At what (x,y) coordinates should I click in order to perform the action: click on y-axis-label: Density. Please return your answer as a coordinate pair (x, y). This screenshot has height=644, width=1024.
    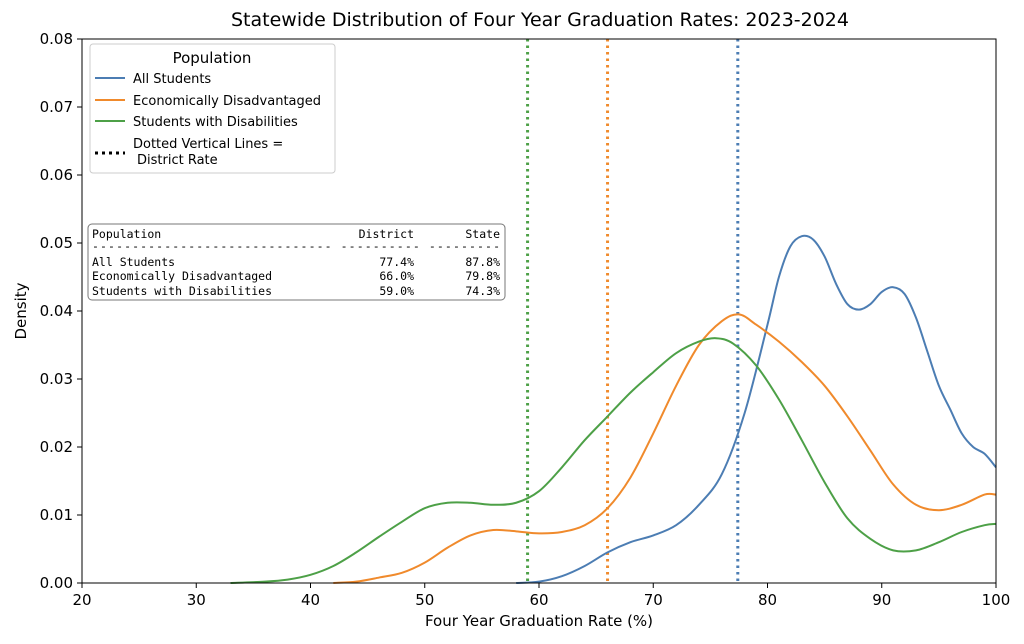
    Looking at the image, I should click on (21, 310).